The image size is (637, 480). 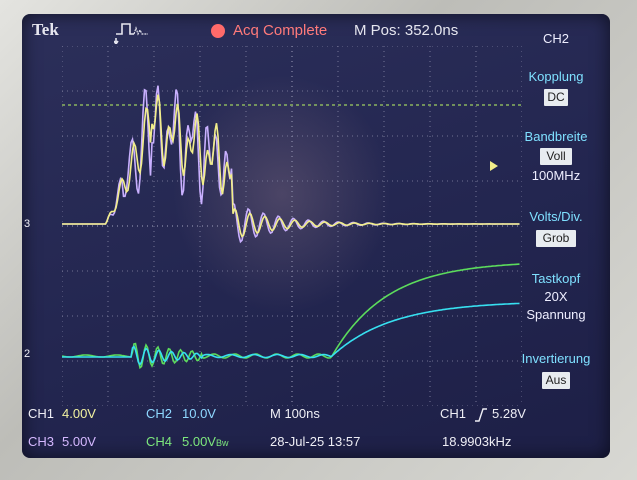 I want to click on brand-logo: Tek, so click(x=45, y=29).